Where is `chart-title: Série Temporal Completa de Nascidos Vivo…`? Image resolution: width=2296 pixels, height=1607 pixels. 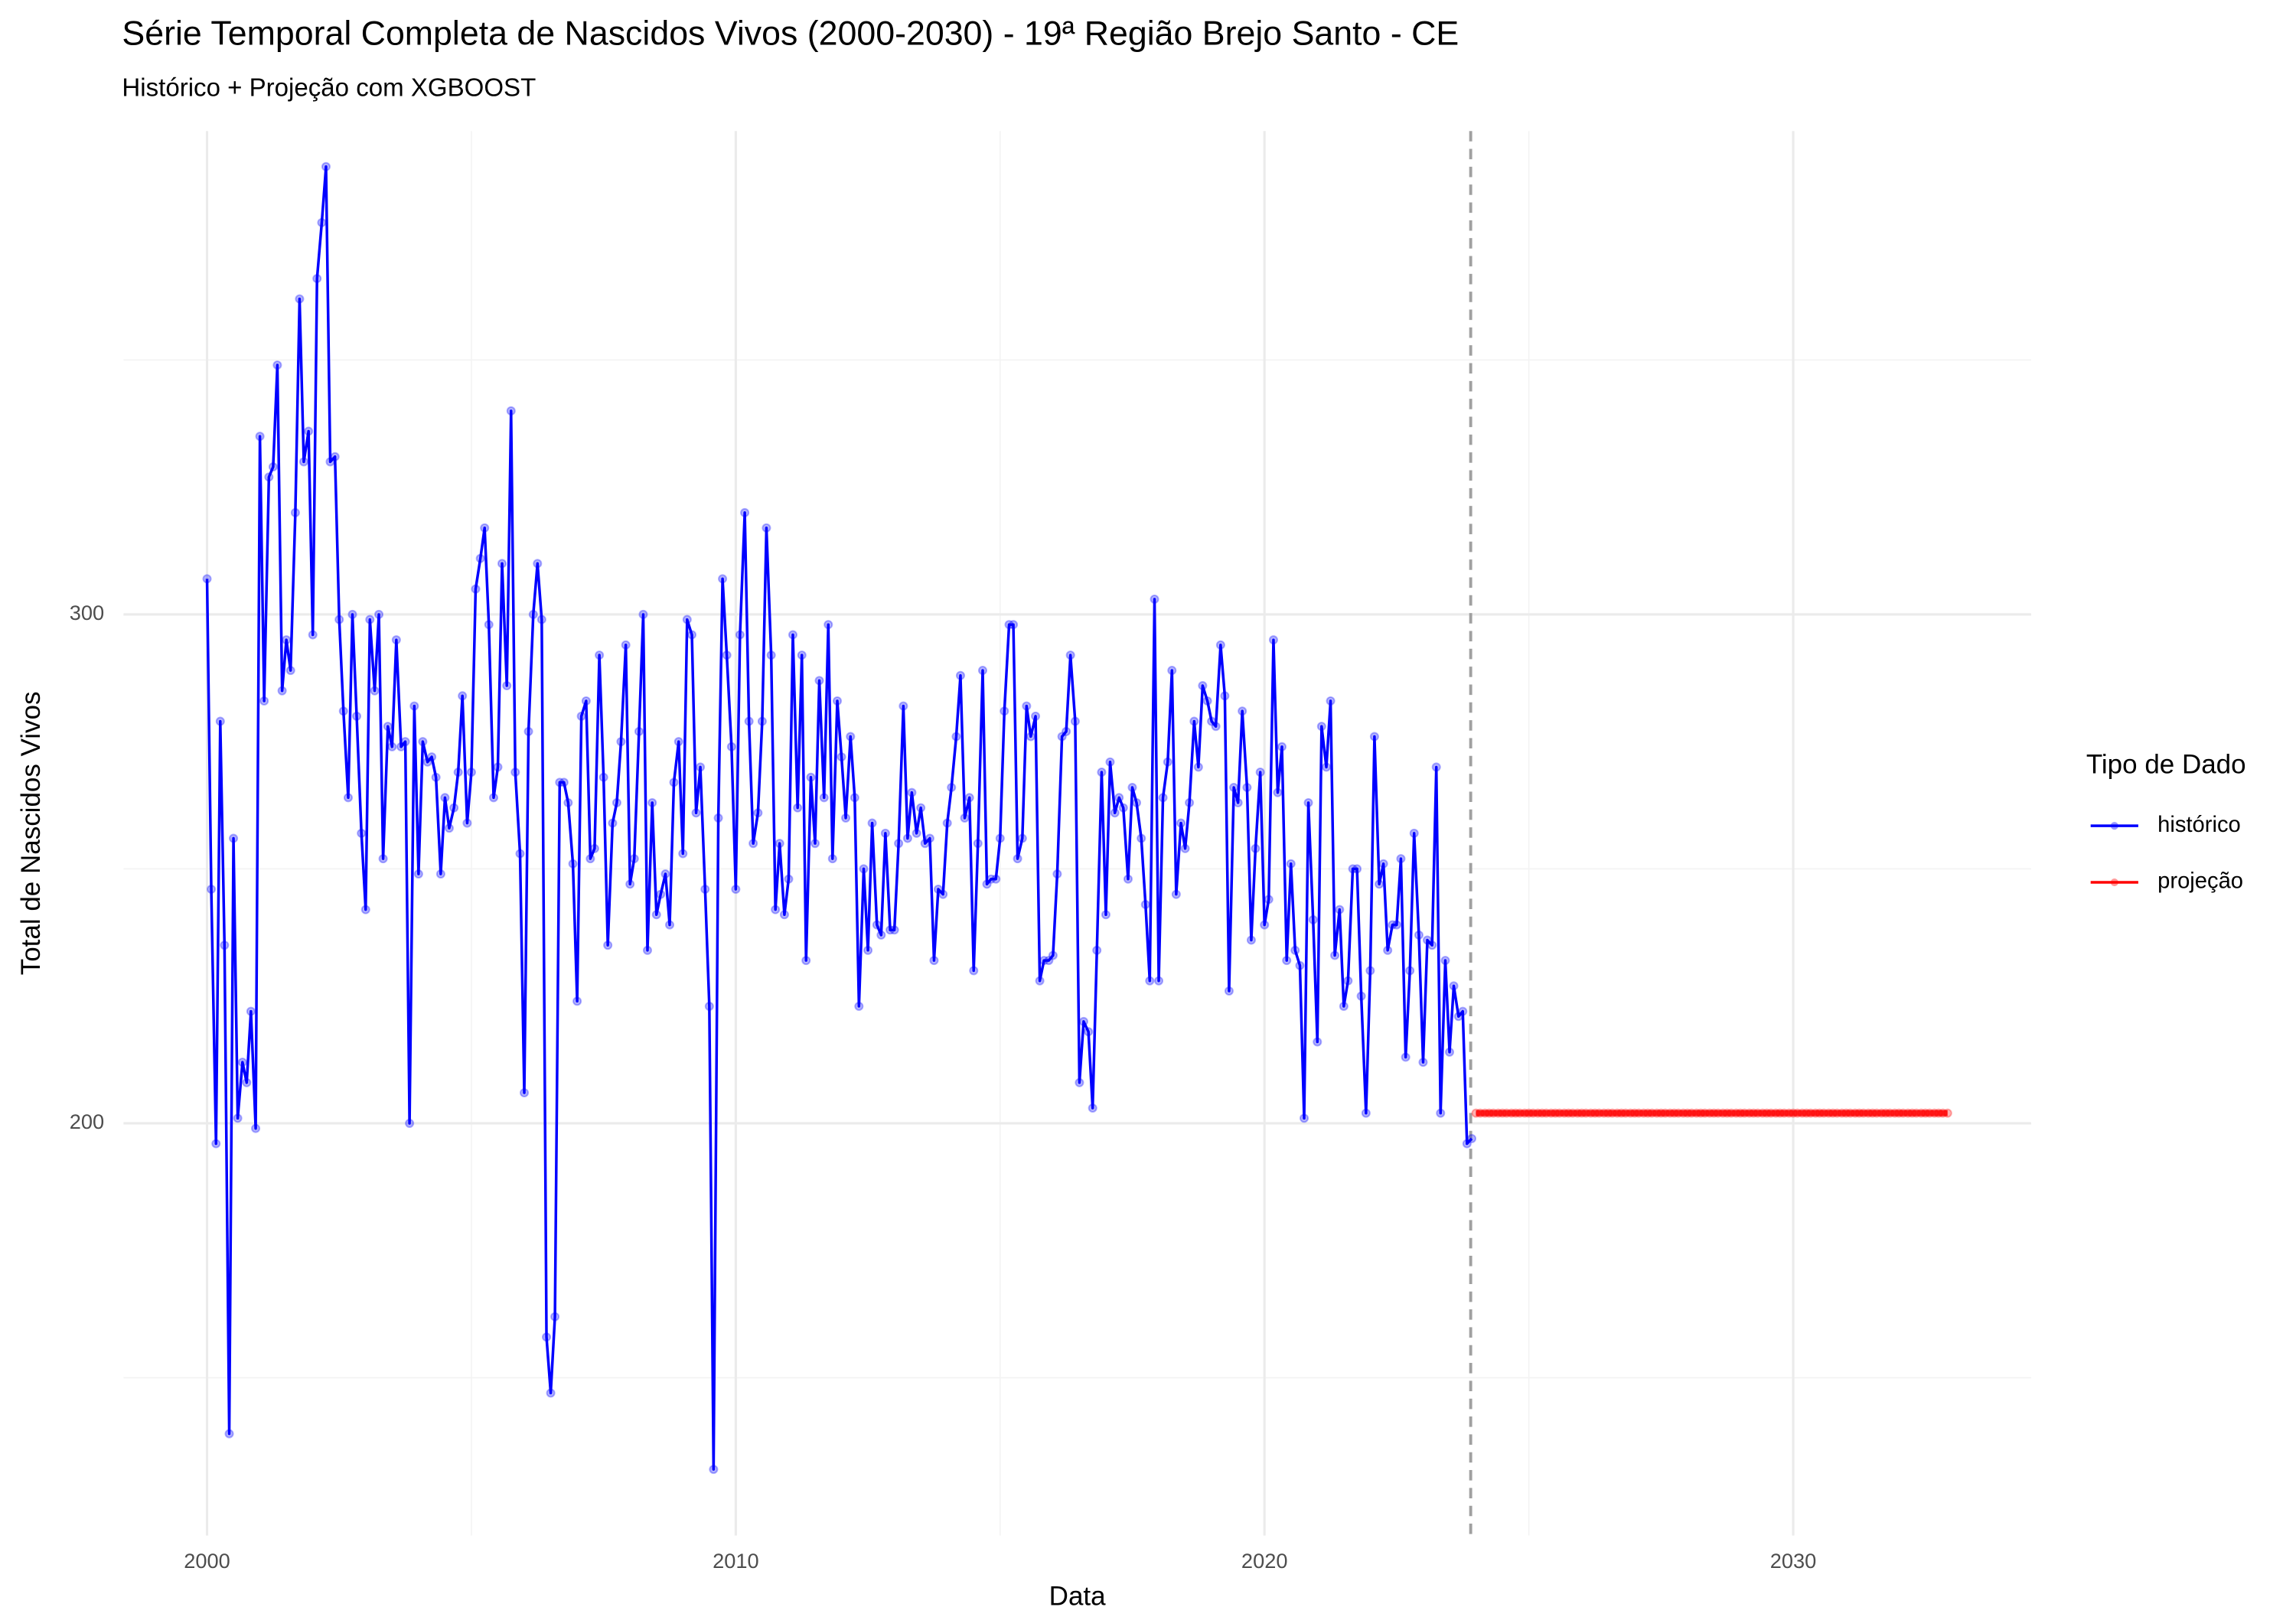 chart-title: Série Temporal Completa de Nascidos Vivo… is located at coordinates (790, 34).